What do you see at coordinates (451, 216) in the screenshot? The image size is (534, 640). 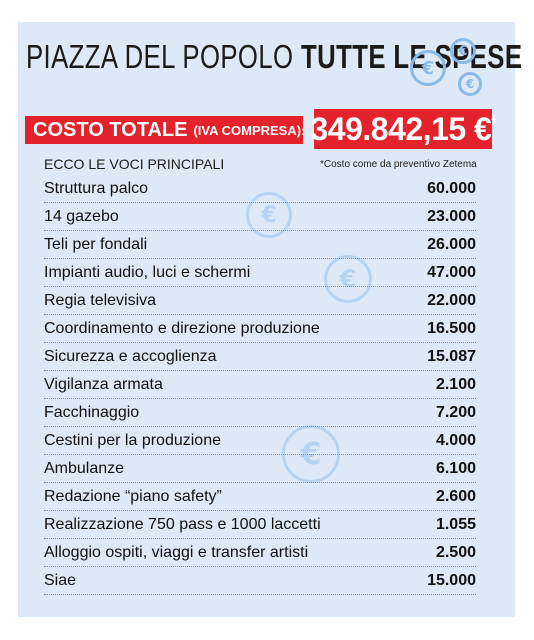 I see `cost-item-value: 23.000` at bounding box center [451, 216].